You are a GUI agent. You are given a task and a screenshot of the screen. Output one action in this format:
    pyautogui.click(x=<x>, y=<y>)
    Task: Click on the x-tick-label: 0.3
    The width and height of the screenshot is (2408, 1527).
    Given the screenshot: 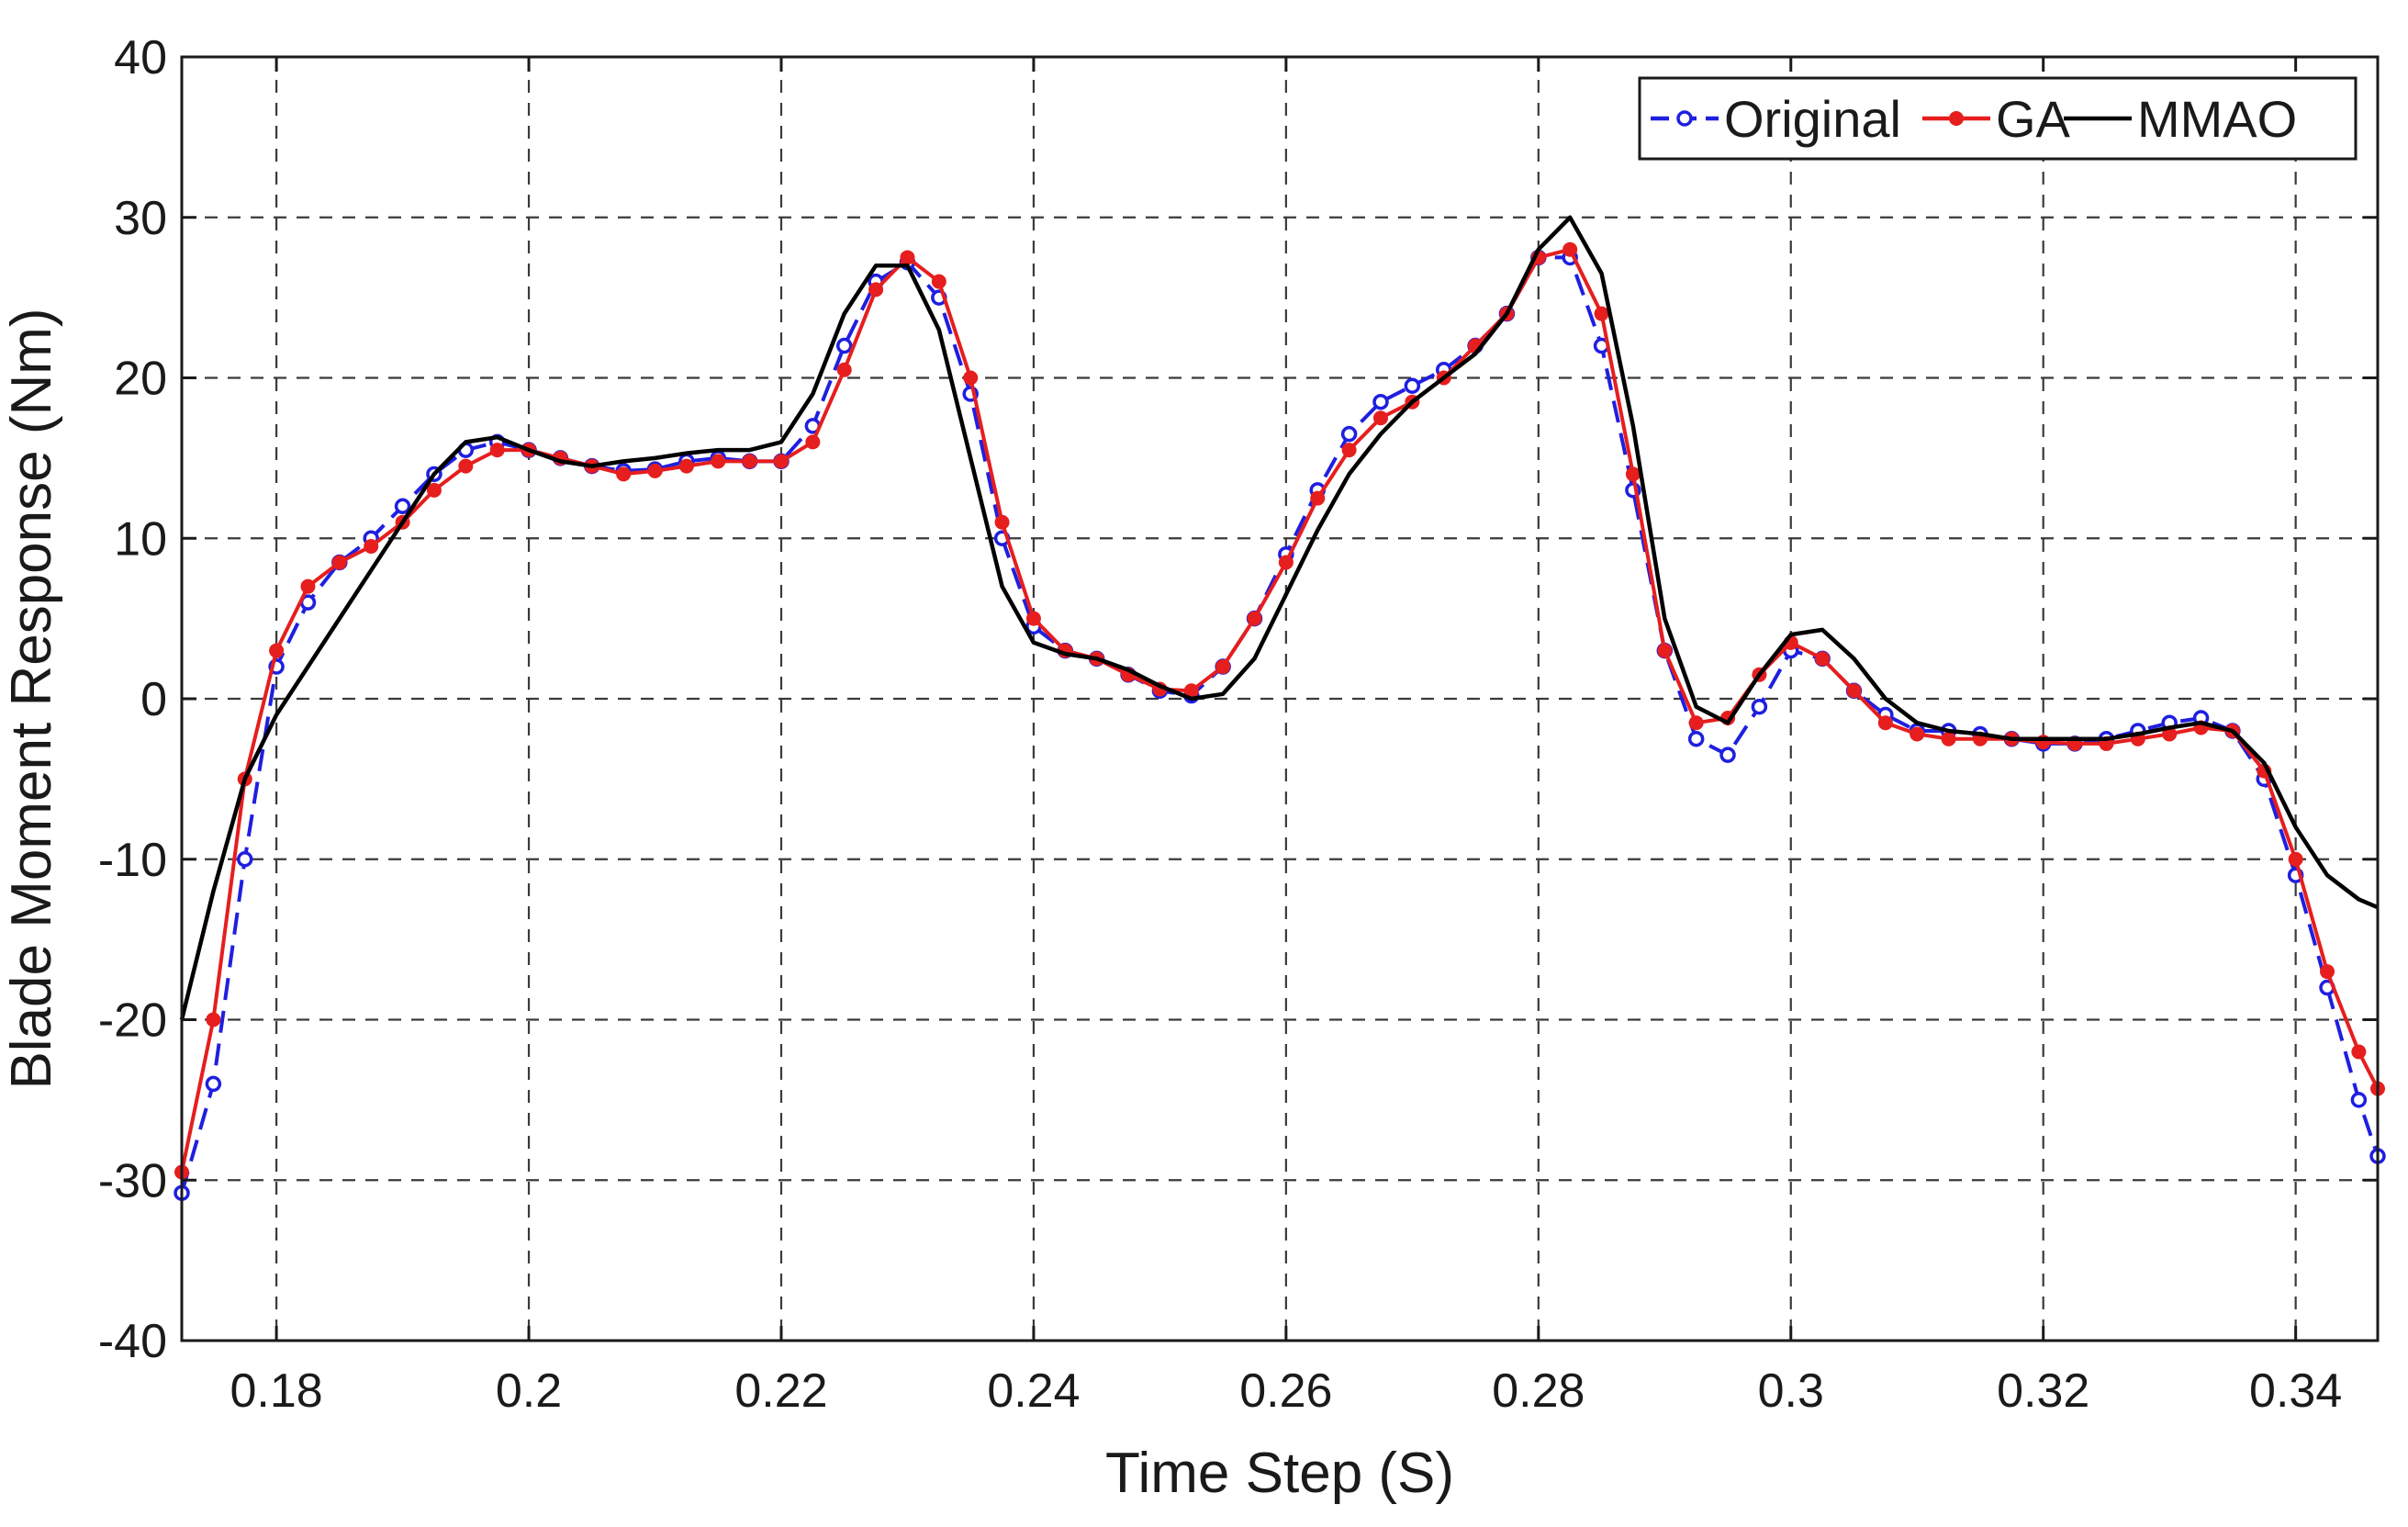 What is the action you would take?
    pyautogui.click(x=1791, y=1391)
    